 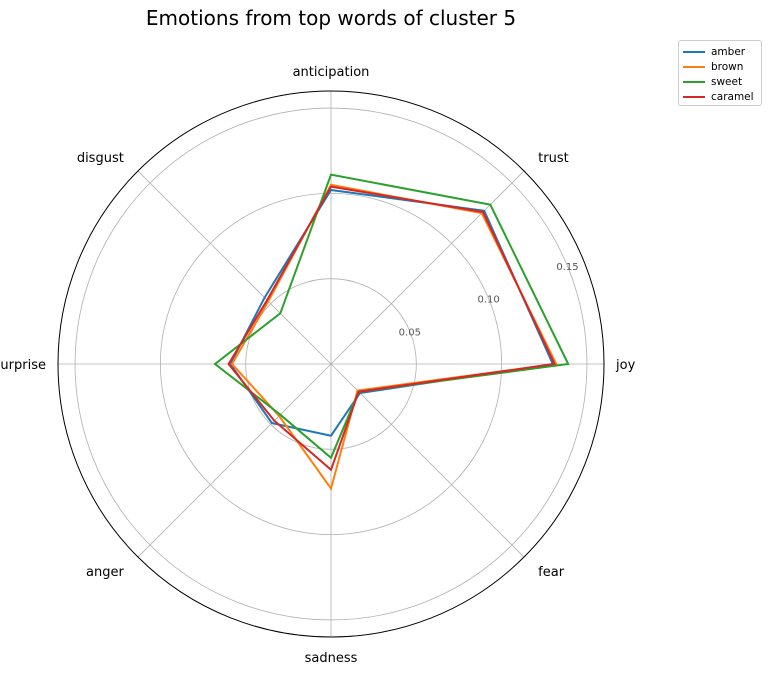 I want to click on legend-entry-brown: brown, so click(x=720, y=66).